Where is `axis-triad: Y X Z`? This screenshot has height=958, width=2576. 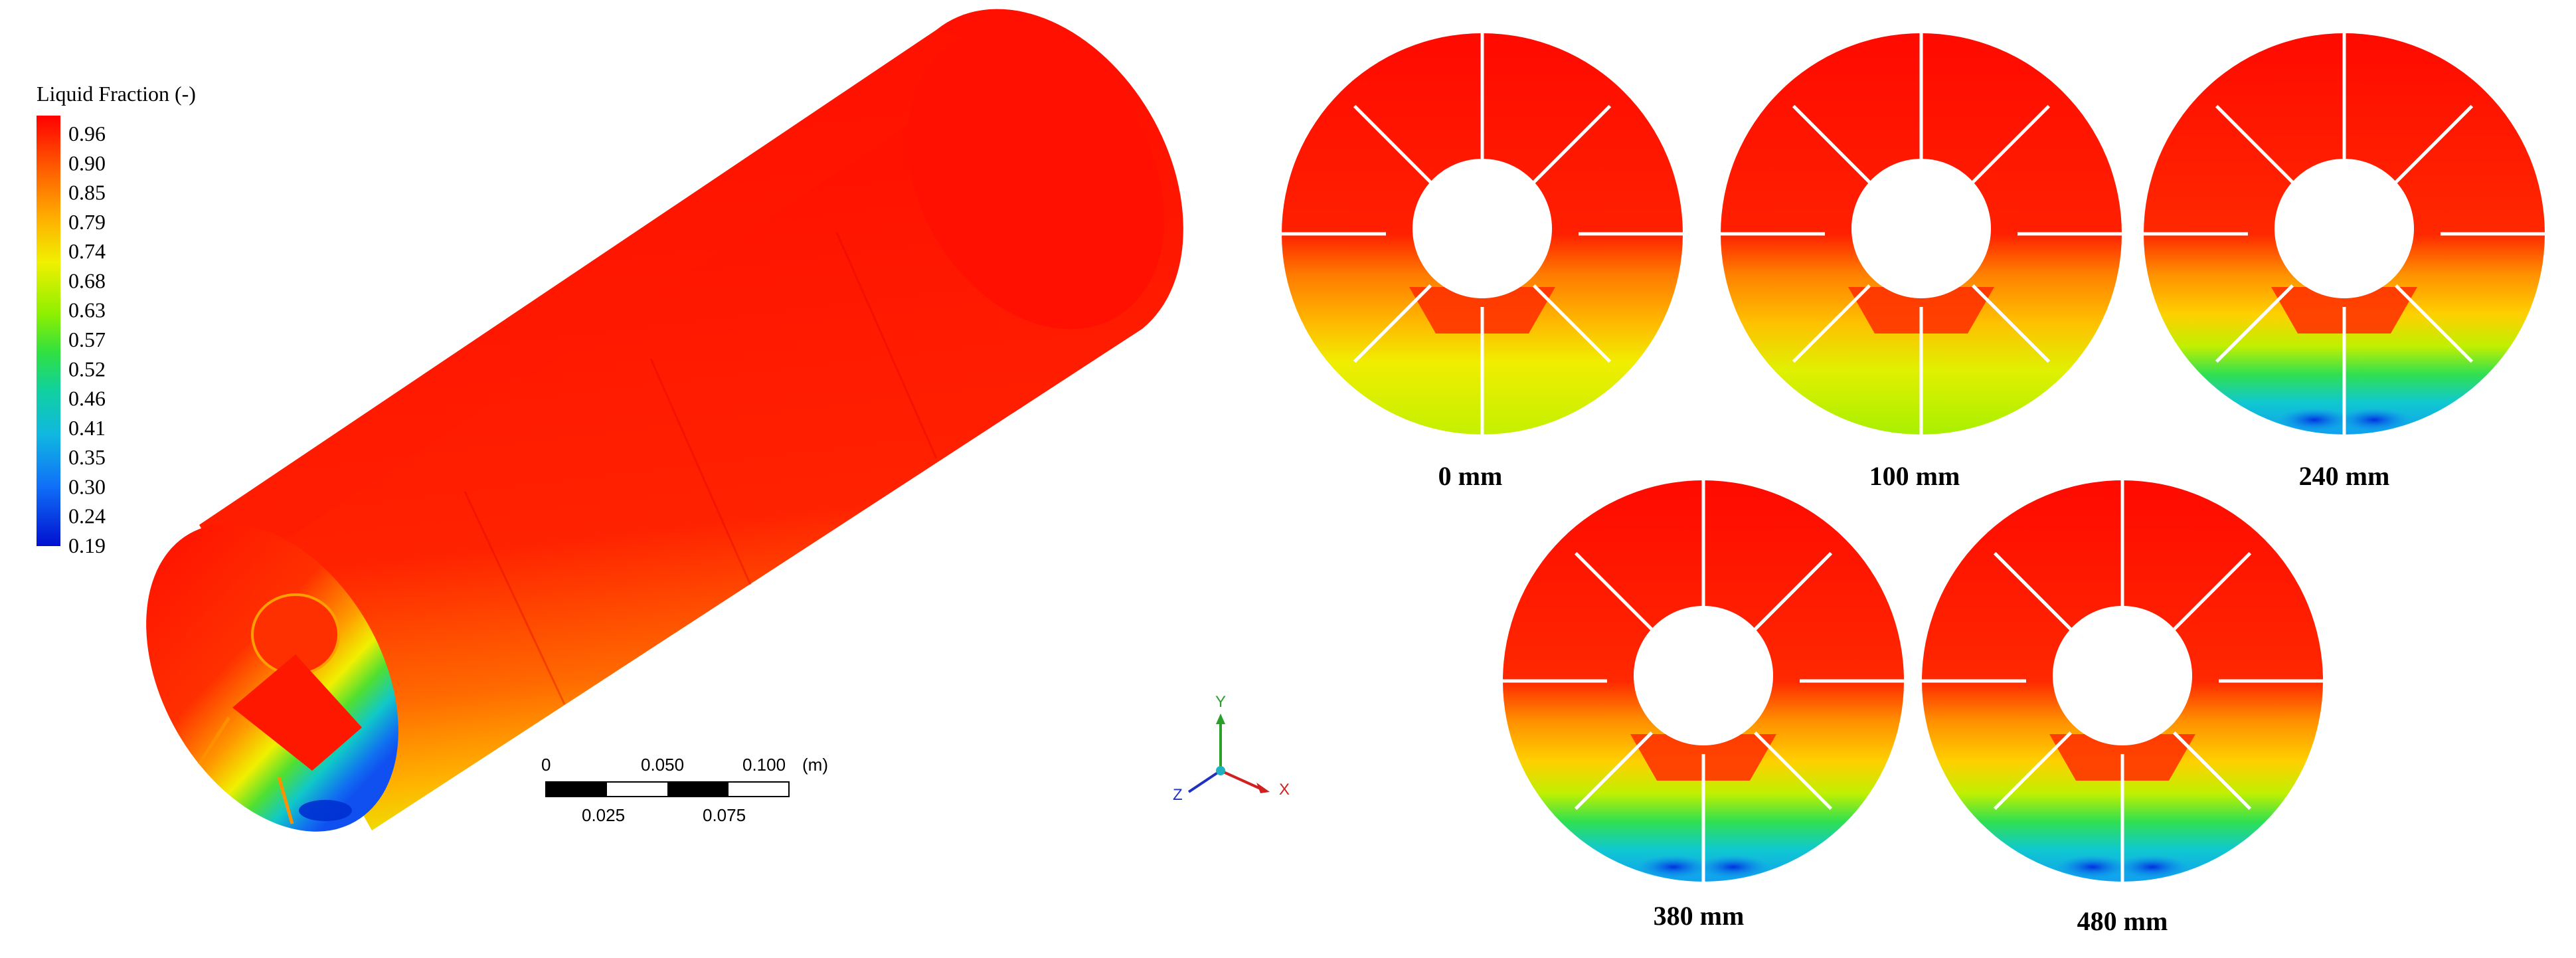
axis-triad: Y X Z is located at coordinates (1231, 748).